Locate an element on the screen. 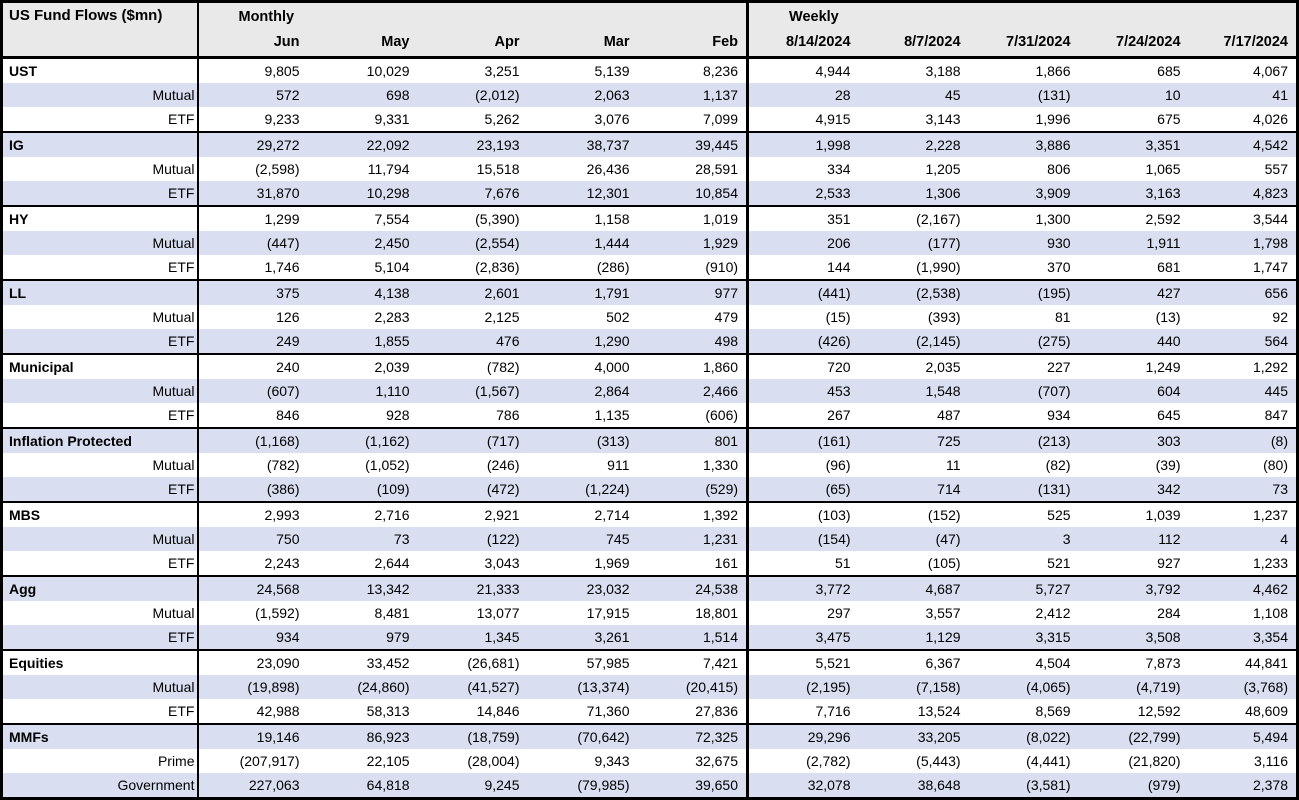  cell-monthly-value: 27,836 is located at coordinates (717, 711).